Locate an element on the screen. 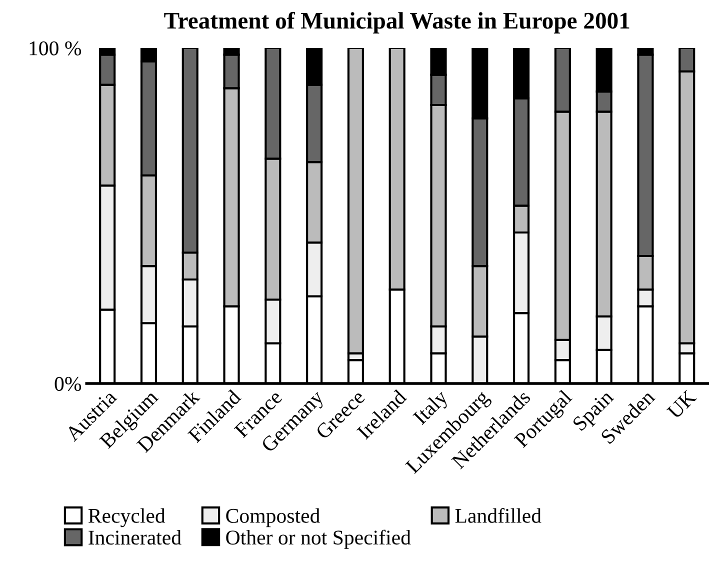  y-tick-label: 0% is located at coordinates (68, 384).